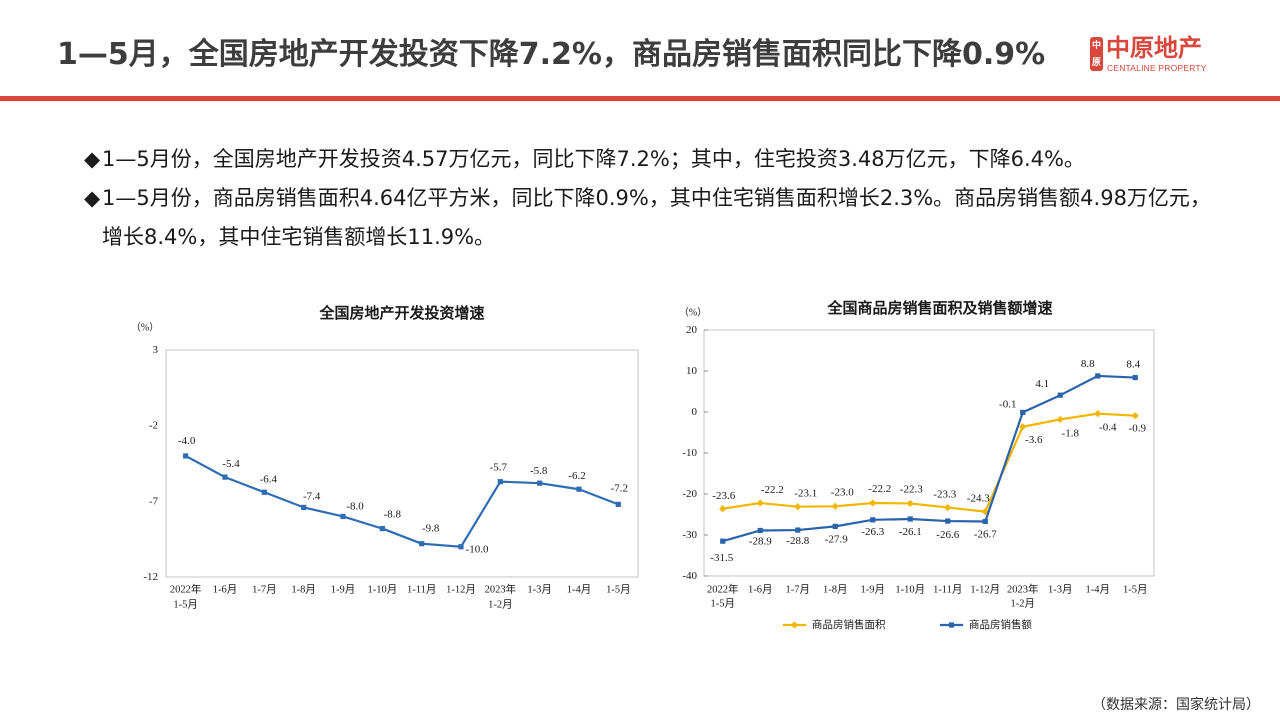  I want to click on investment-chart-series-1-data-label: -9.8, so click(431, 529).